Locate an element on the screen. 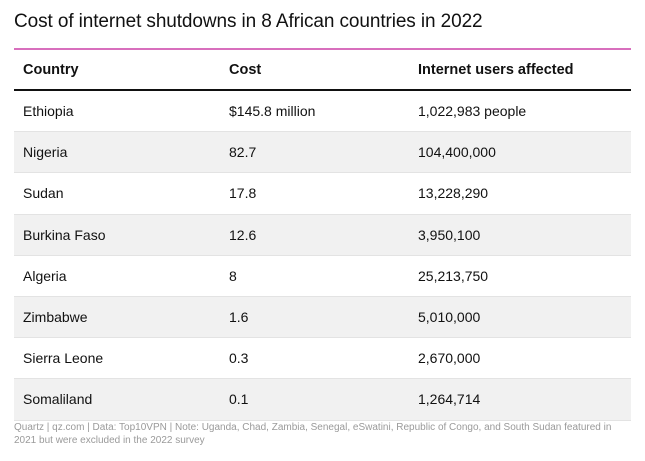 The image size is (645, 461). users-cell: 13,228,290 is located at coordinates (520, 193).